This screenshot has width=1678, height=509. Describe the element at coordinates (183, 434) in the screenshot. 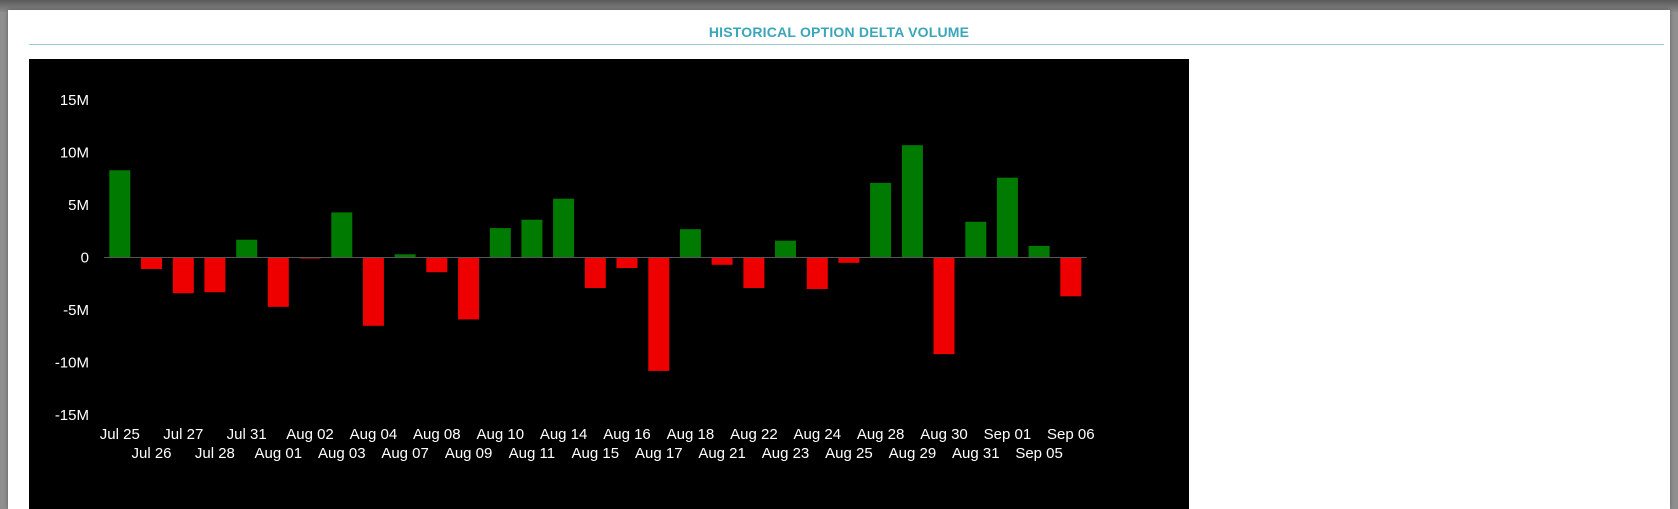

I see `x-tick-label: Jul 27` at that location.